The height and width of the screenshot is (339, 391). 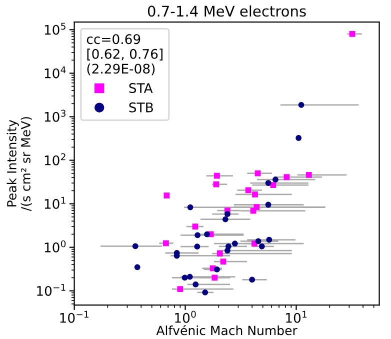 I want to click on x-tick-label: 10$^{0}$, so click(x=185, y=316).